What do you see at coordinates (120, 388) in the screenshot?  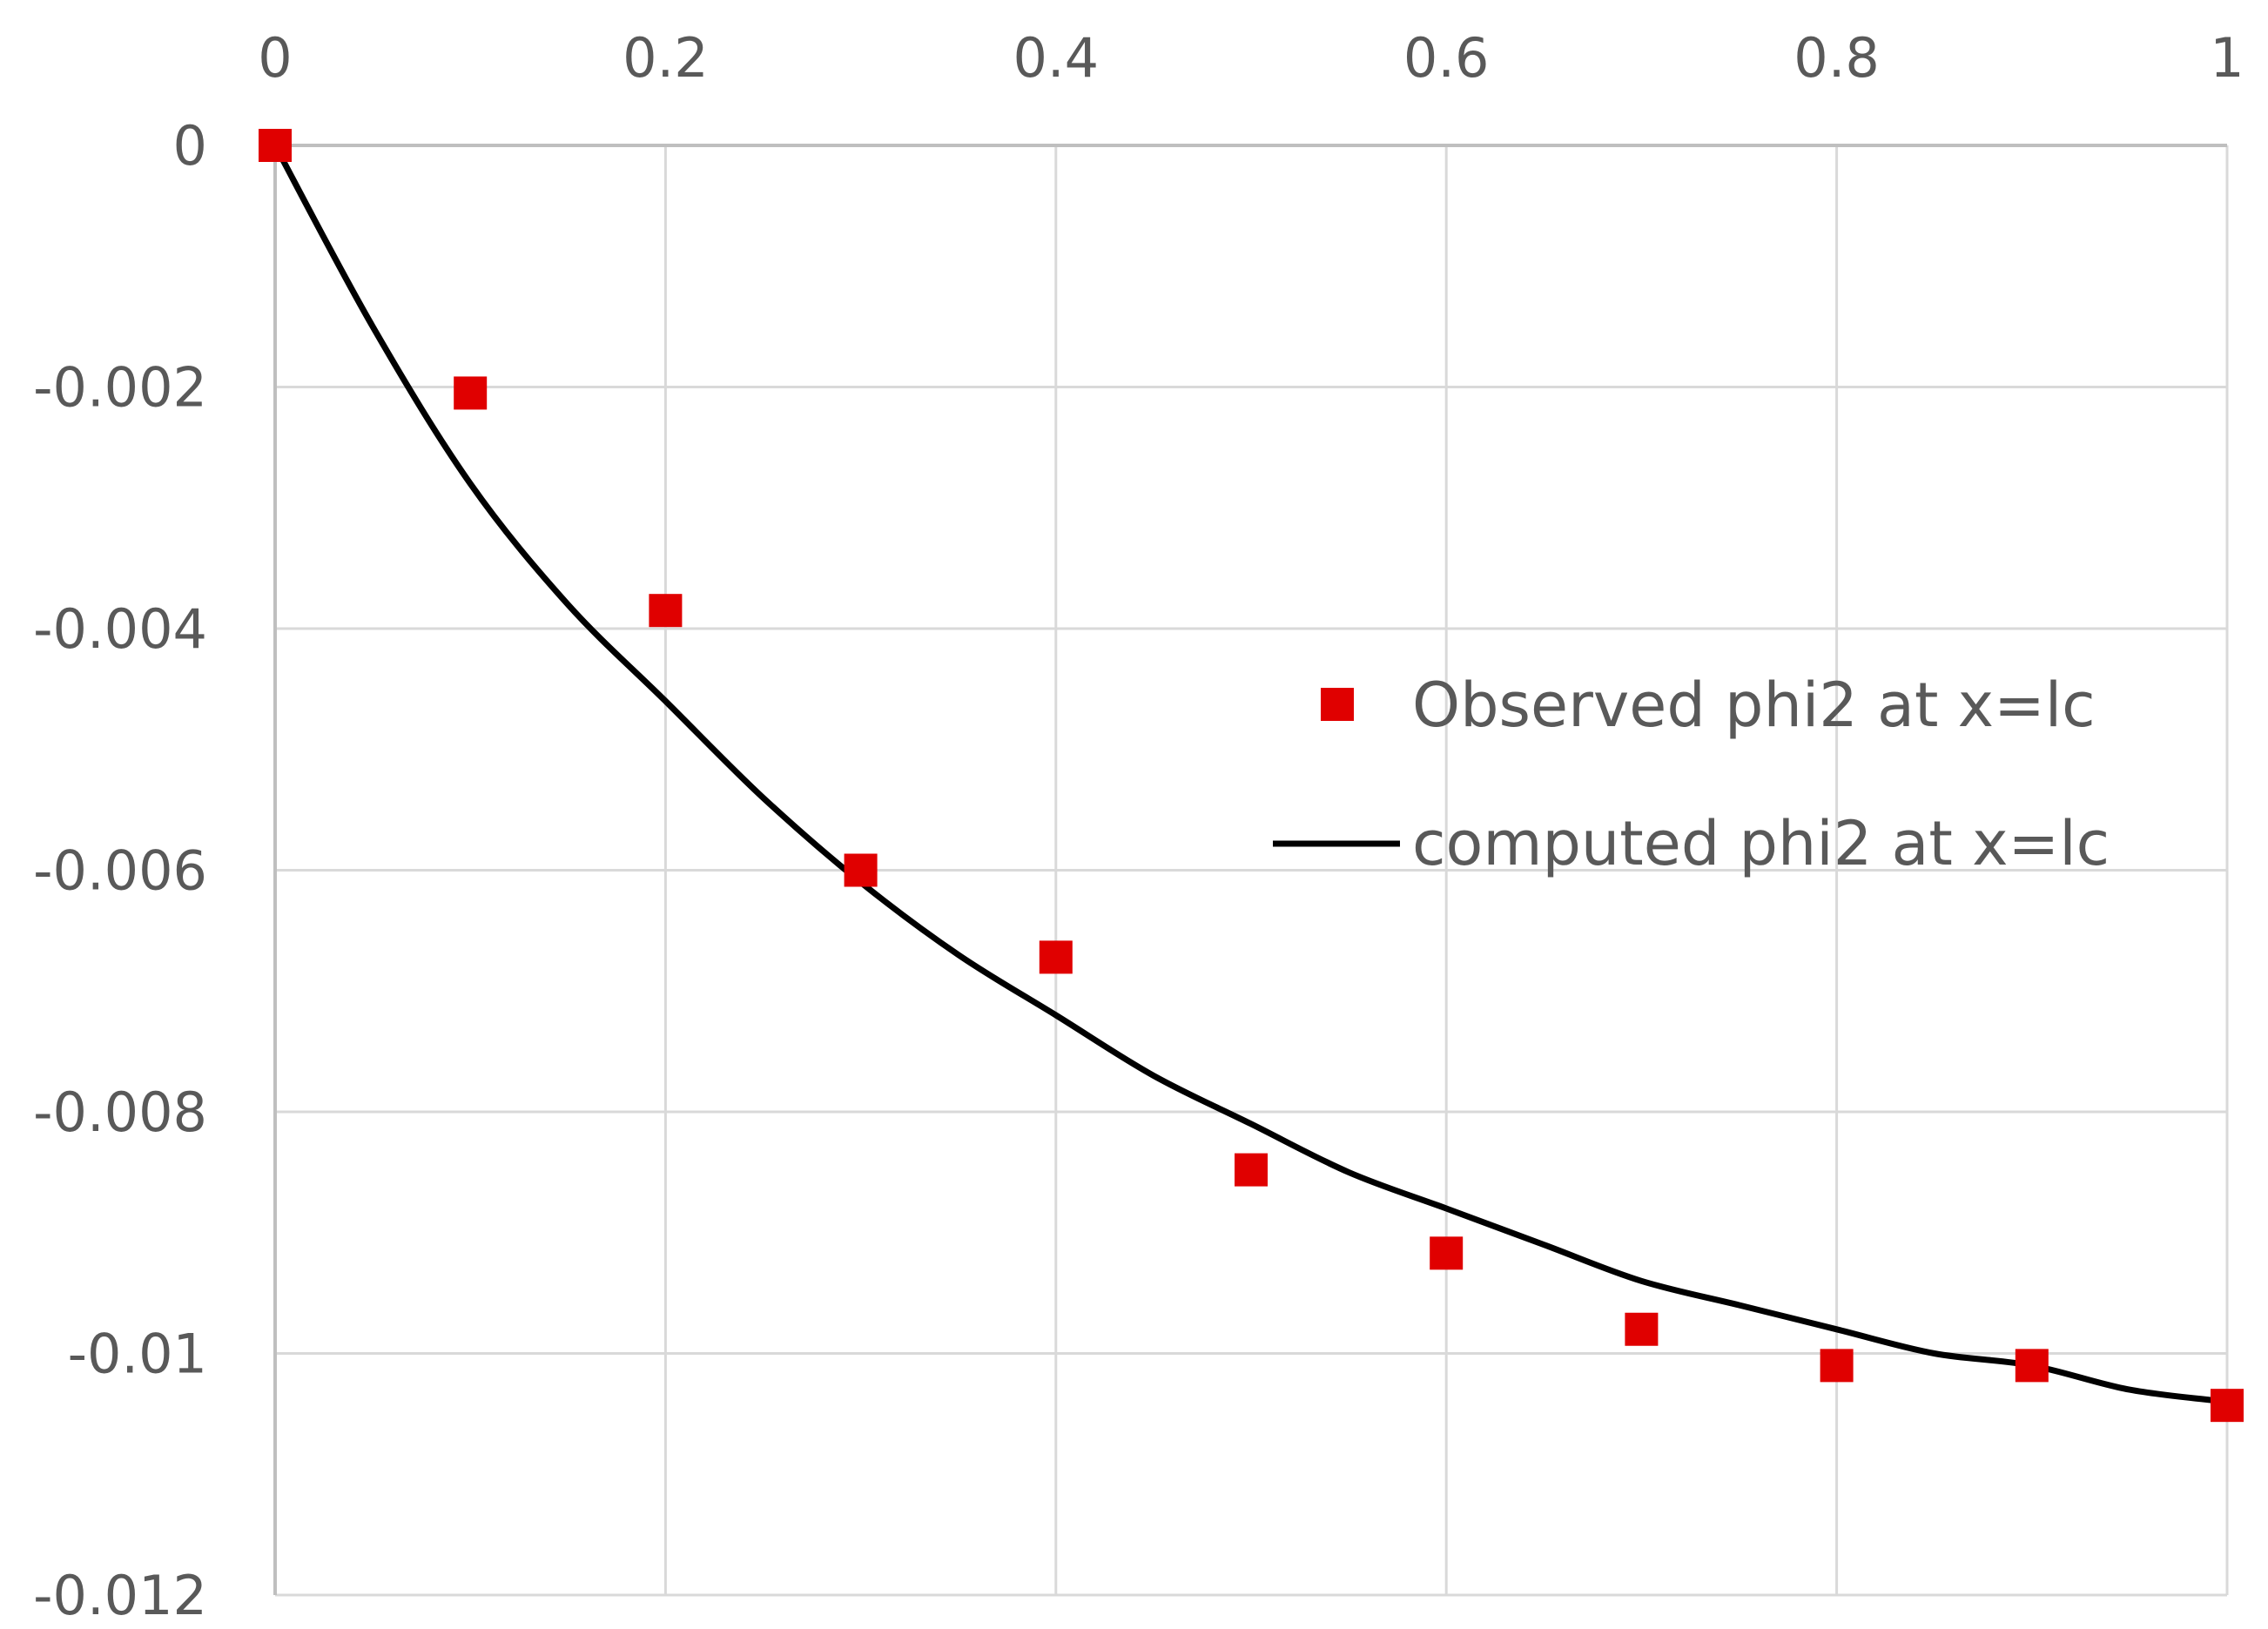 I see `y-tick-label: -0.002` at bounding box center [120, 388].